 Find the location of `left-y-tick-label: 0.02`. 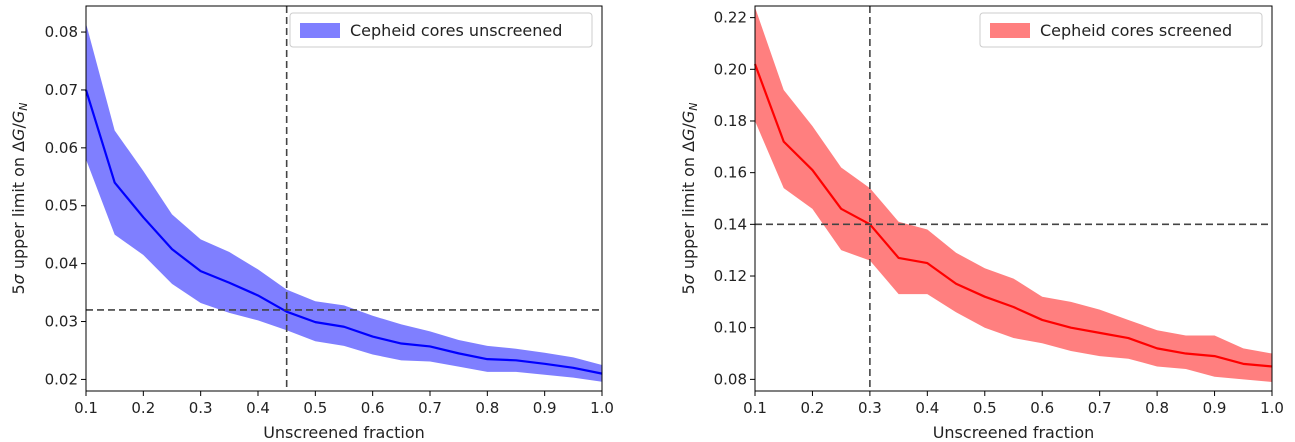

left-y-tick-label: 0.02 is located at coordinates (61, 379).